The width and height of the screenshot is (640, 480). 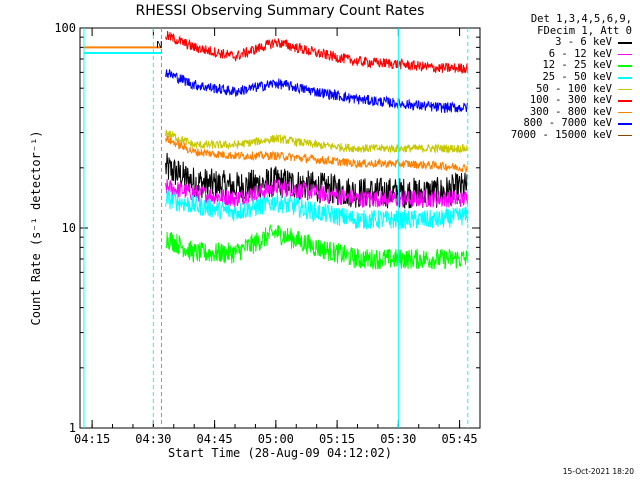 I want to click on y-axis-label: Count Rate (s⁻¹ detector⁻¹), so click(x=36, y=227).